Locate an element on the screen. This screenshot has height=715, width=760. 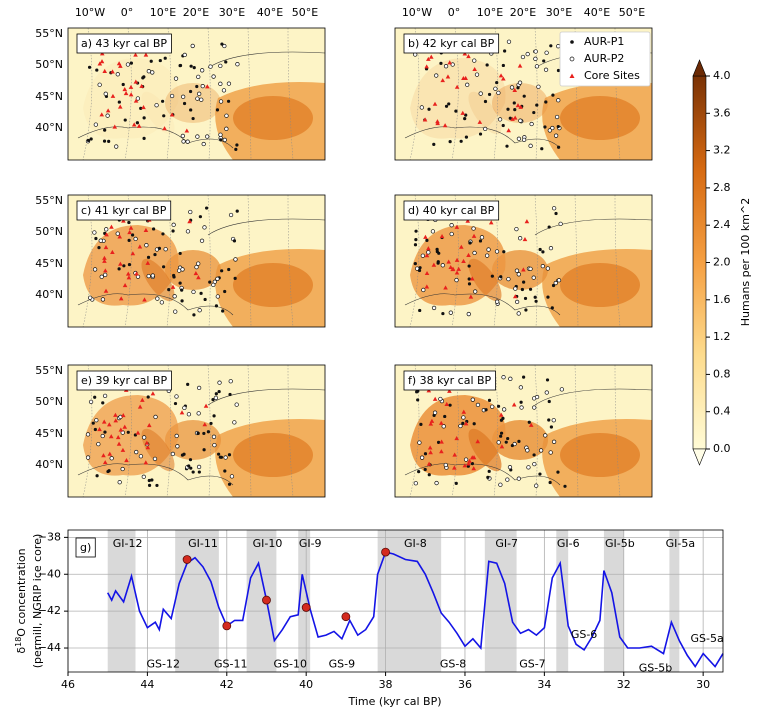
stadial-label: GS-7 is located at coordinates (532, 664).